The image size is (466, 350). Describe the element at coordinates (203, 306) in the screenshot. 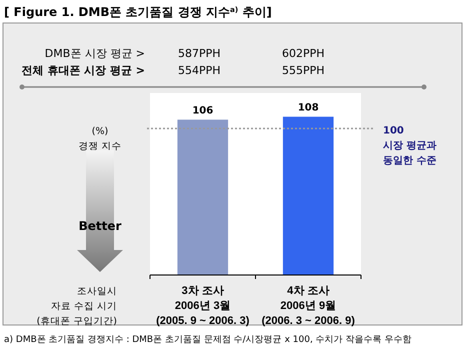

I see `x-tick-label: 3차 조사 2006년 3월 (2005. 9 ~ 2006. 3)` at that location.